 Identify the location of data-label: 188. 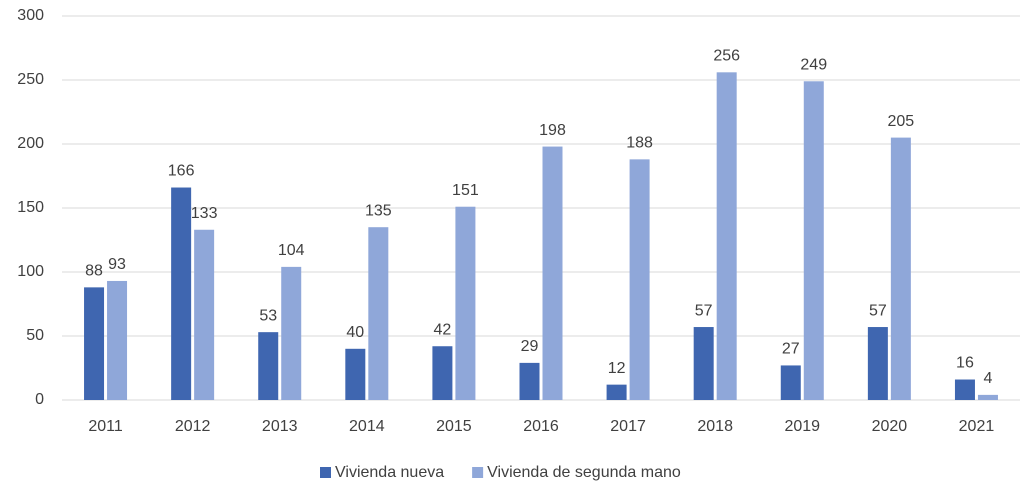
(639, 143).